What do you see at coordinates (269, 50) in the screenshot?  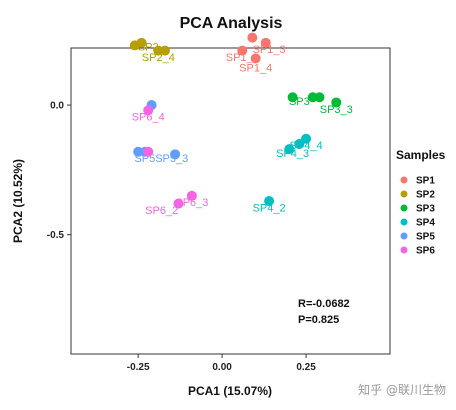 I see `point-label-sp1-3: SP1_3` at bounding box center [269, 50].